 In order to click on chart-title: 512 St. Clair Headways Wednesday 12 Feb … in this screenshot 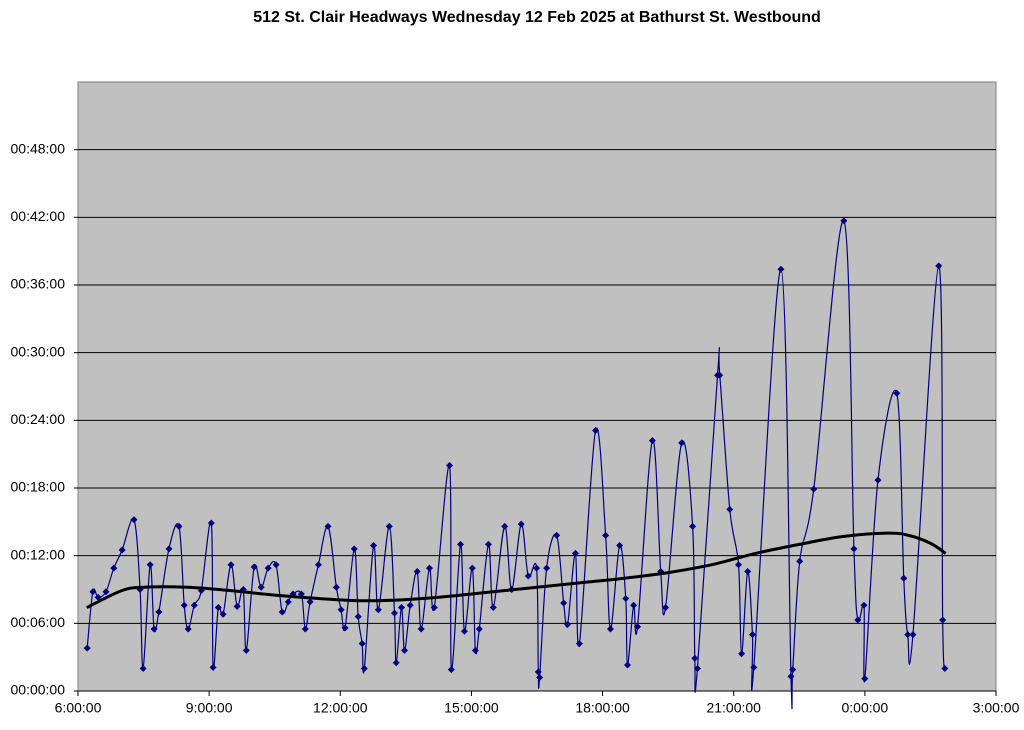, I will do `click(537, 17)`.